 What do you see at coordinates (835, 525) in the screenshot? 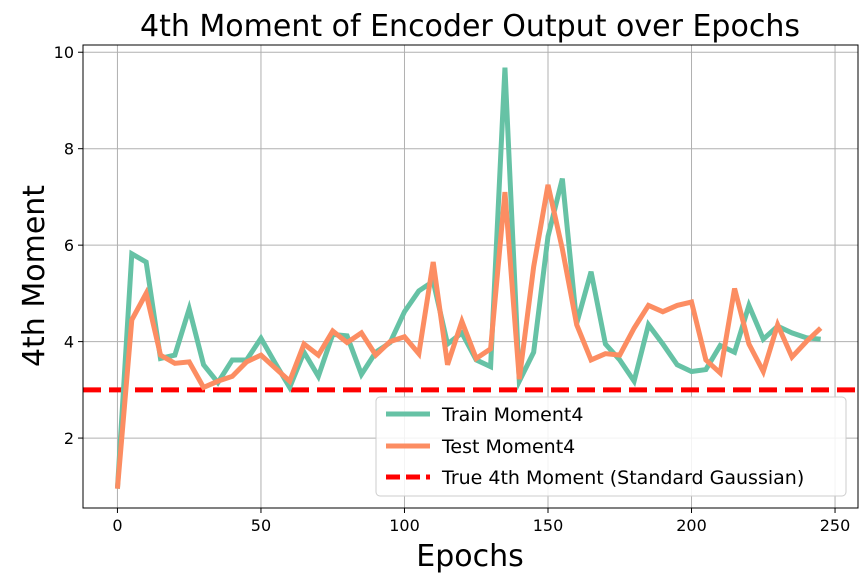
I see `x-tick-label: 250` at bounding box center [835, 525].